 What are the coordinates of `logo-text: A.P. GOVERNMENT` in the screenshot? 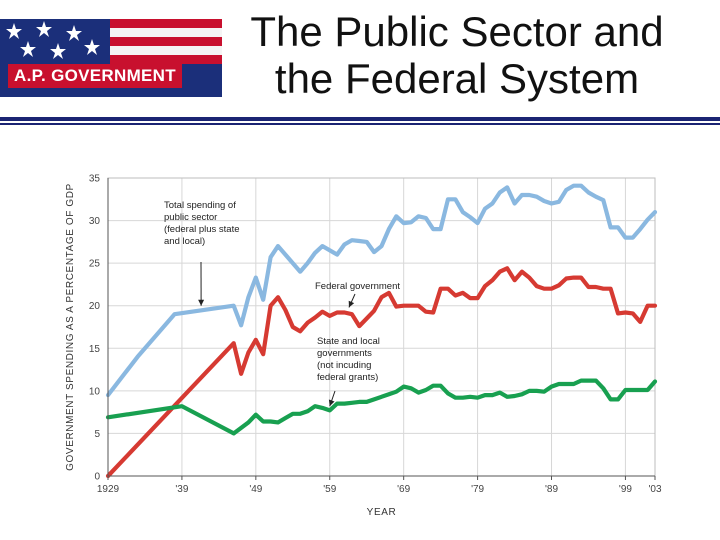 It's located at (95, 76).